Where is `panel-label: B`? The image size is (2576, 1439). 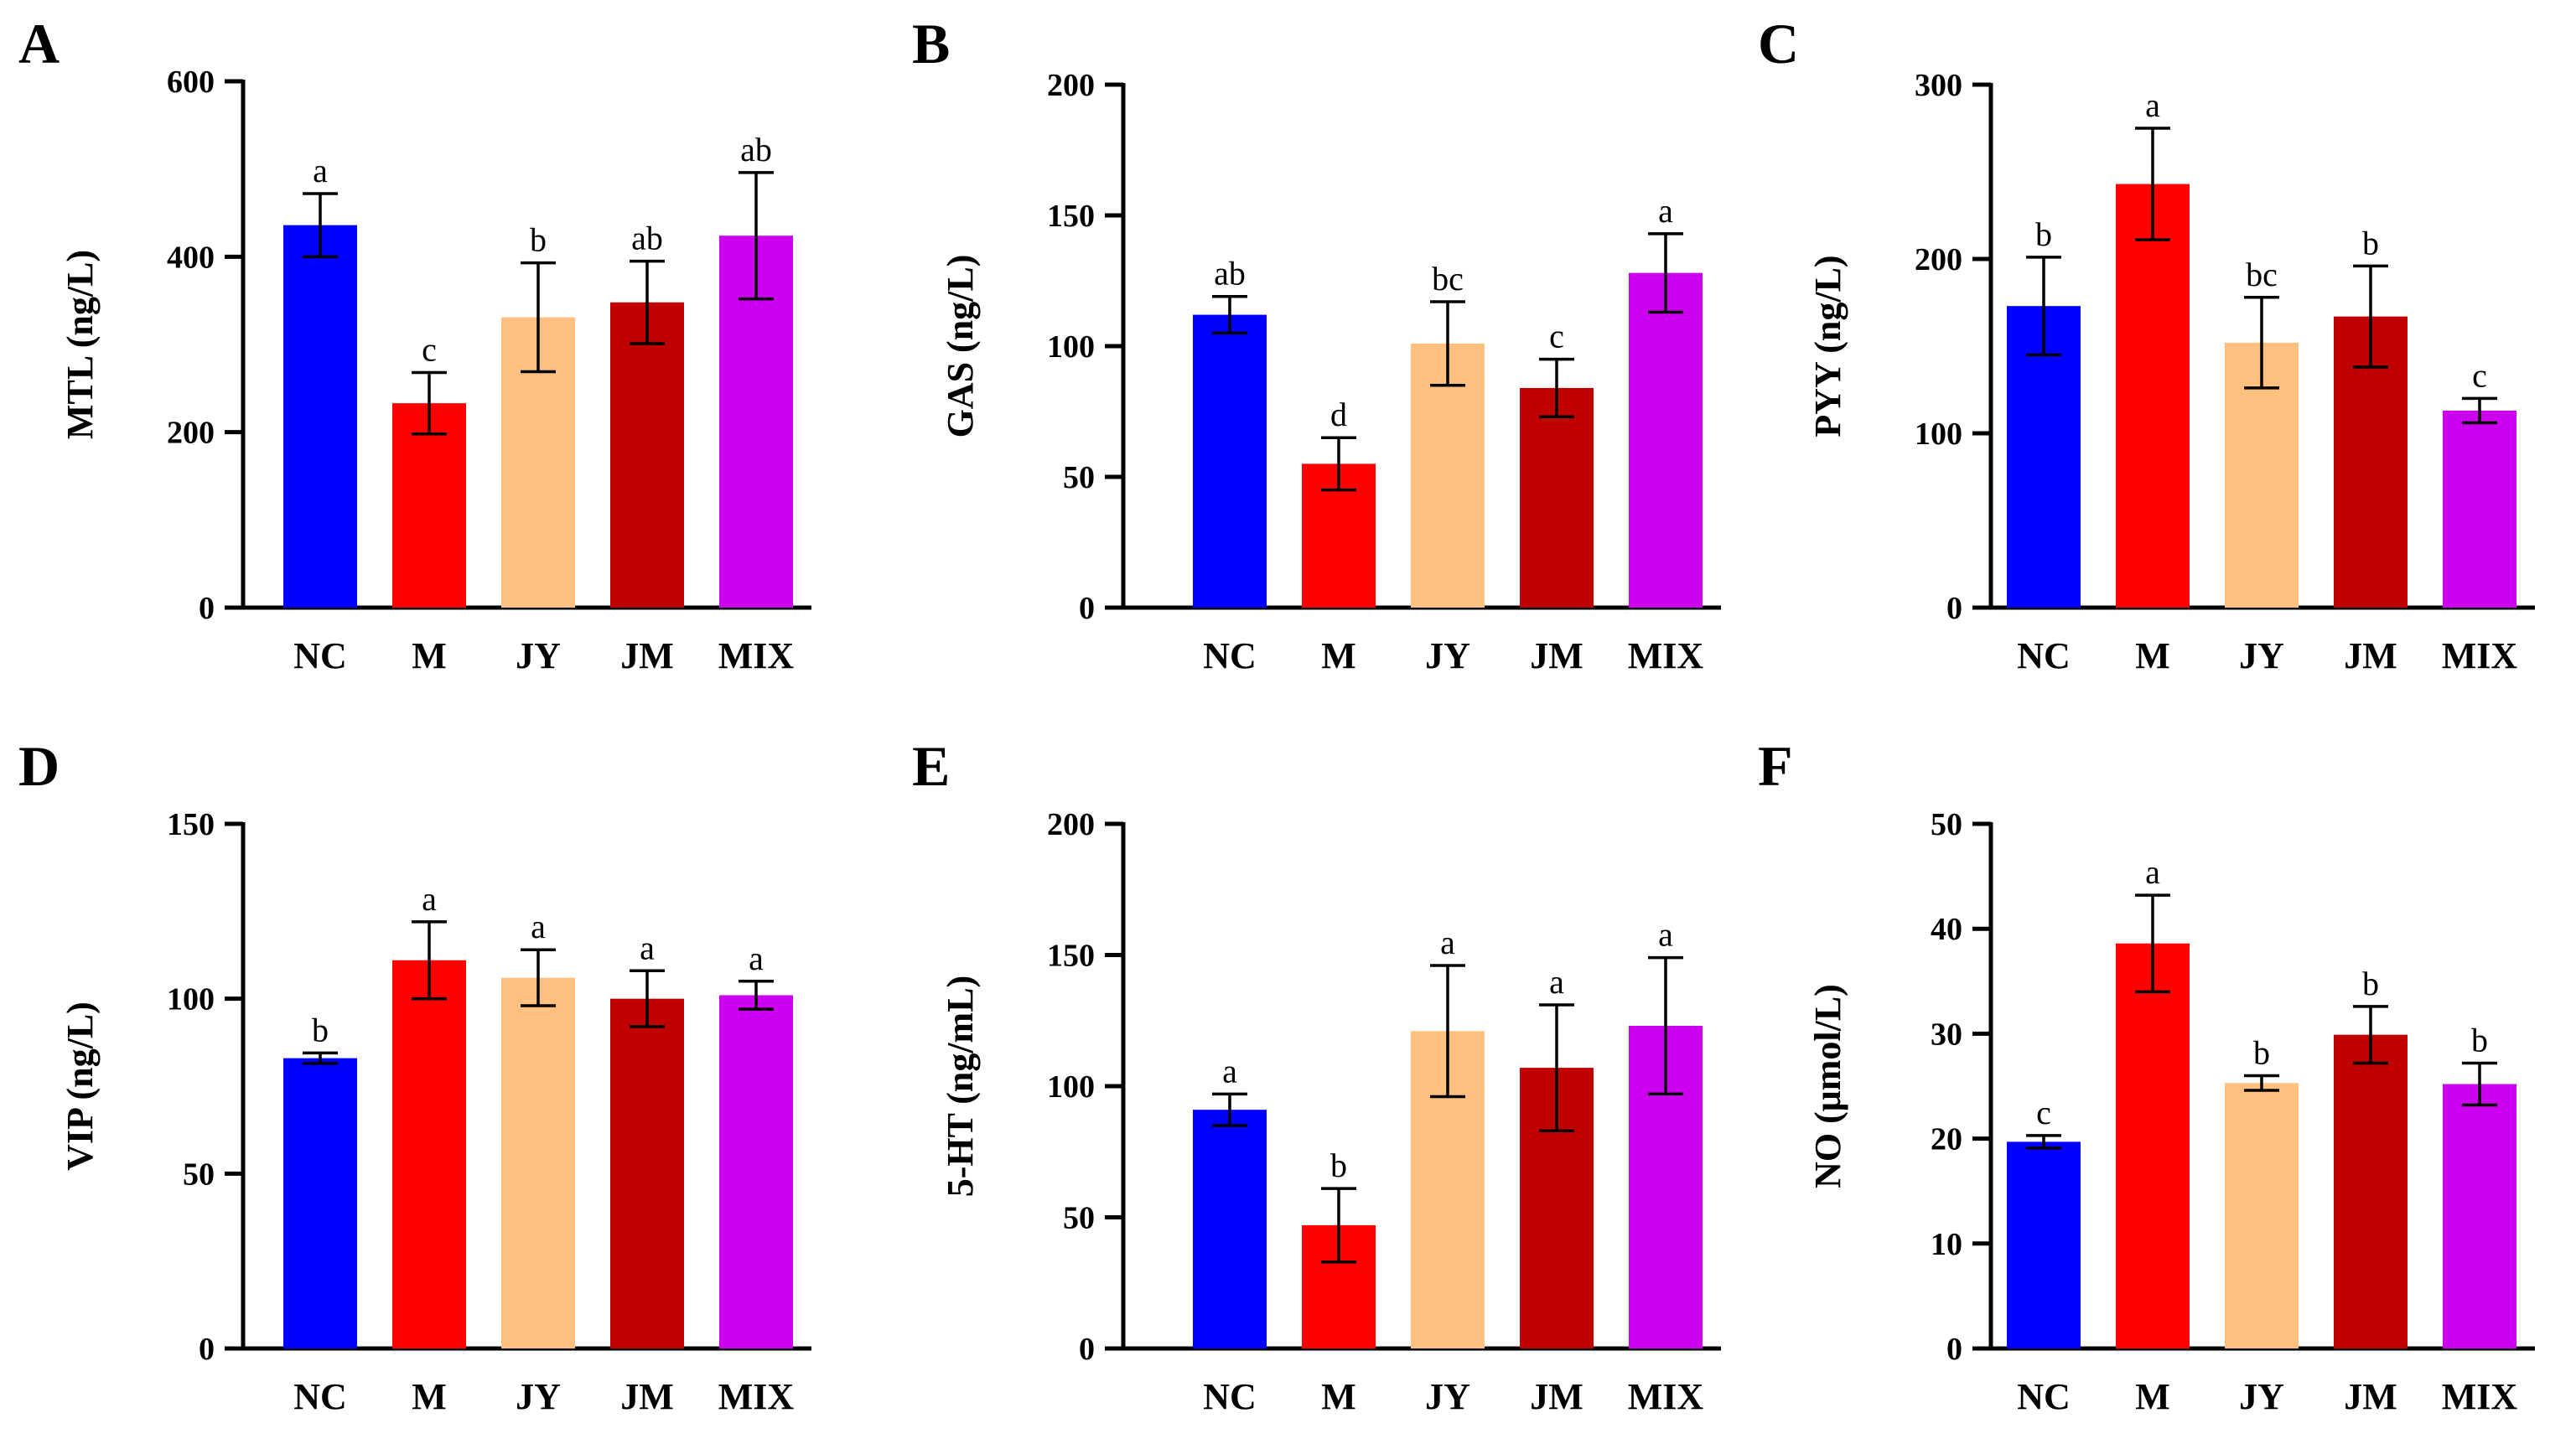
panel-label: B is located at coordinates (931, 43).